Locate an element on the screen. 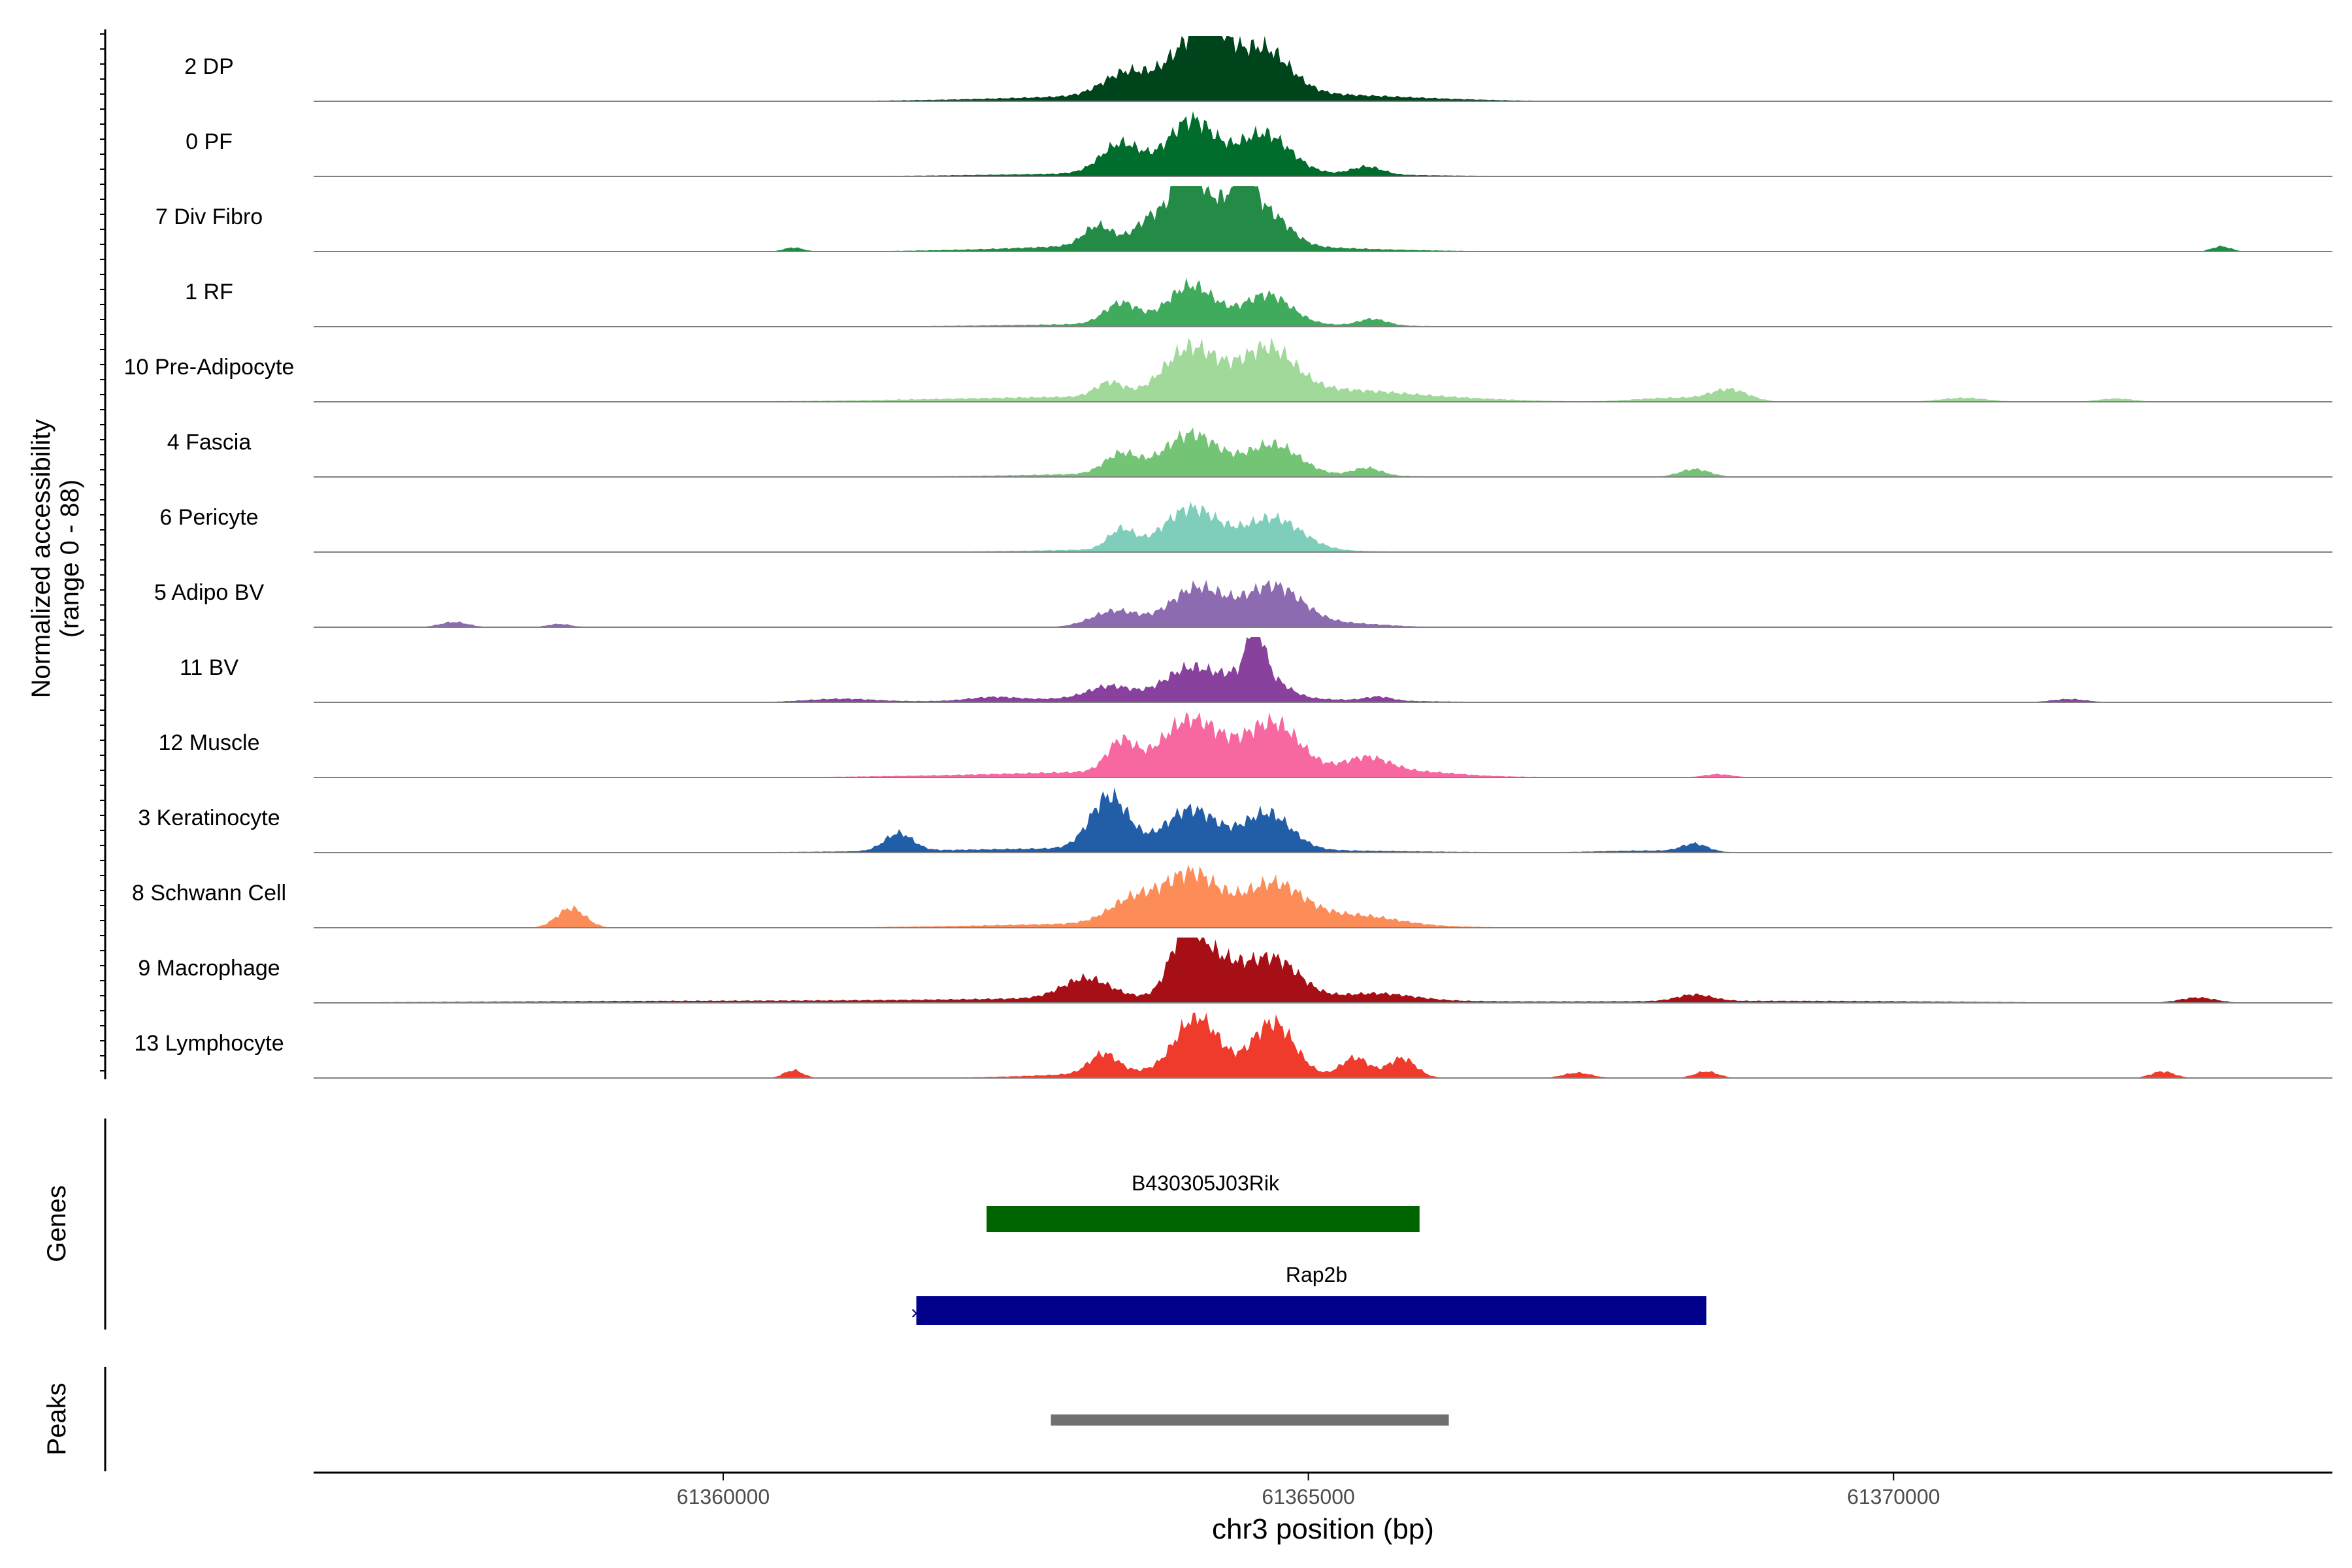 This screenshot has width=2352, height=1568. x-axis-ticks: 61360000 61365000 61370000 is located at coordinates (1308, 1491).